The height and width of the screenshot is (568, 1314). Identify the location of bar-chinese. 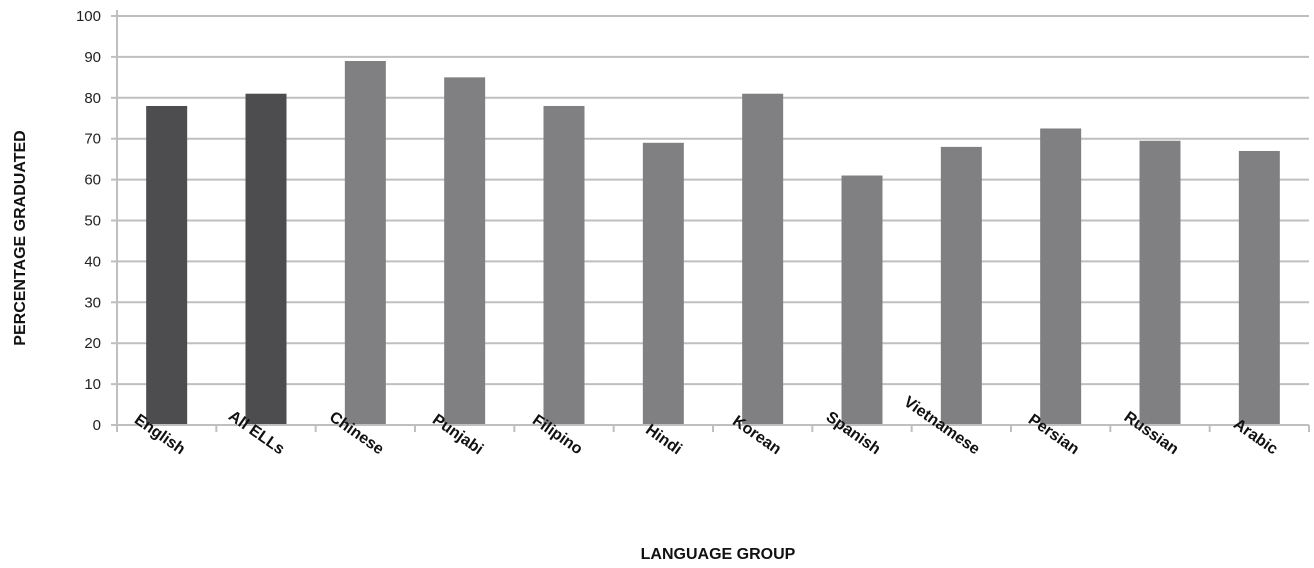
(365, 243).